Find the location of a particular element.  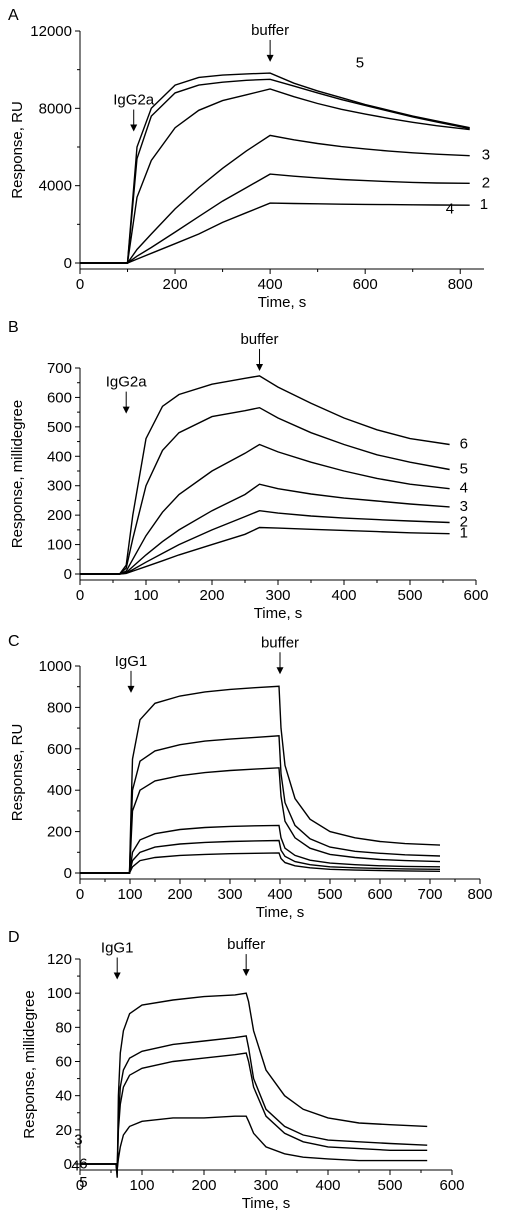

y-tick-label: 700 is located at coordinates (59, 368).